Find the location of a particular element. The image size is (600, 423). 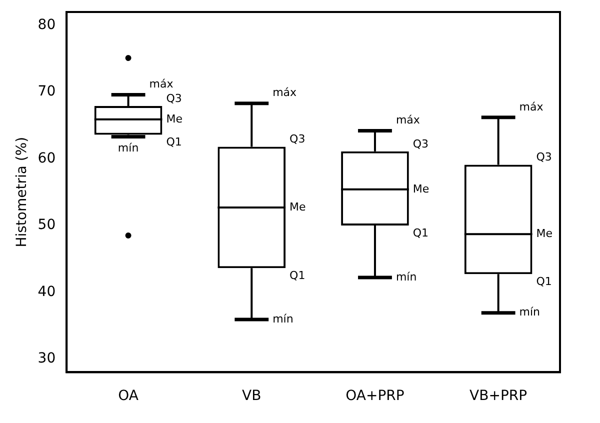

x-tick-label: OA+PRP is located at coordinates (375, 396).